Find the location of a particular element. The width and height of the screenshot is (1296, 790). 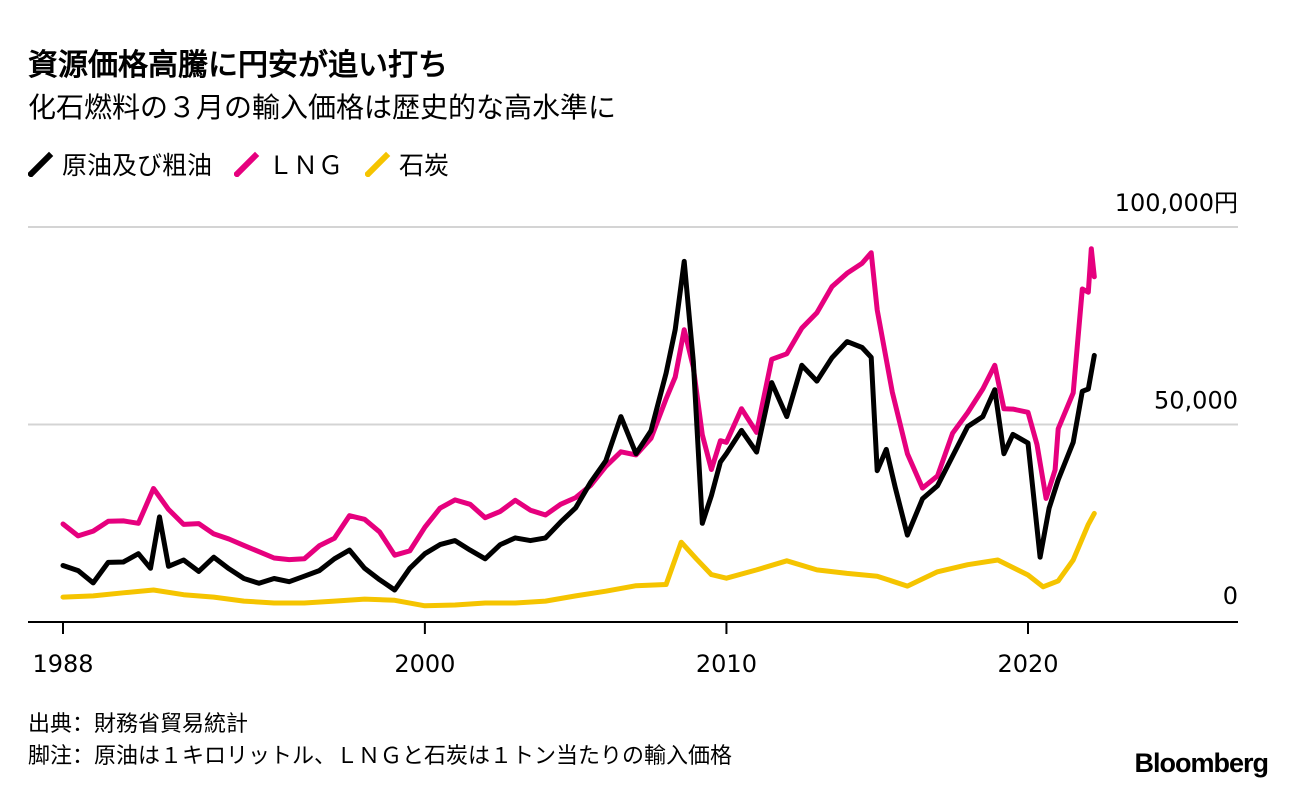

legend-swatch-coal is located at coordinates (378, 164).